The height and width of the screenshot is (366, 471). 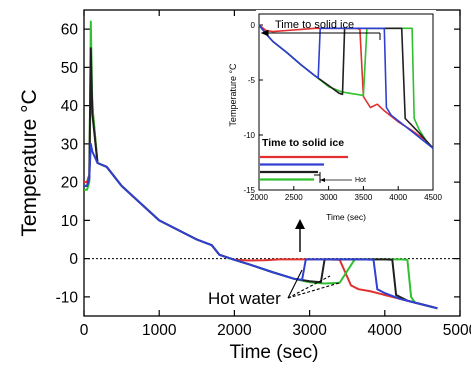 I want to click on inset-x-axis-label: Time (sec), so click(x=346, y=217).